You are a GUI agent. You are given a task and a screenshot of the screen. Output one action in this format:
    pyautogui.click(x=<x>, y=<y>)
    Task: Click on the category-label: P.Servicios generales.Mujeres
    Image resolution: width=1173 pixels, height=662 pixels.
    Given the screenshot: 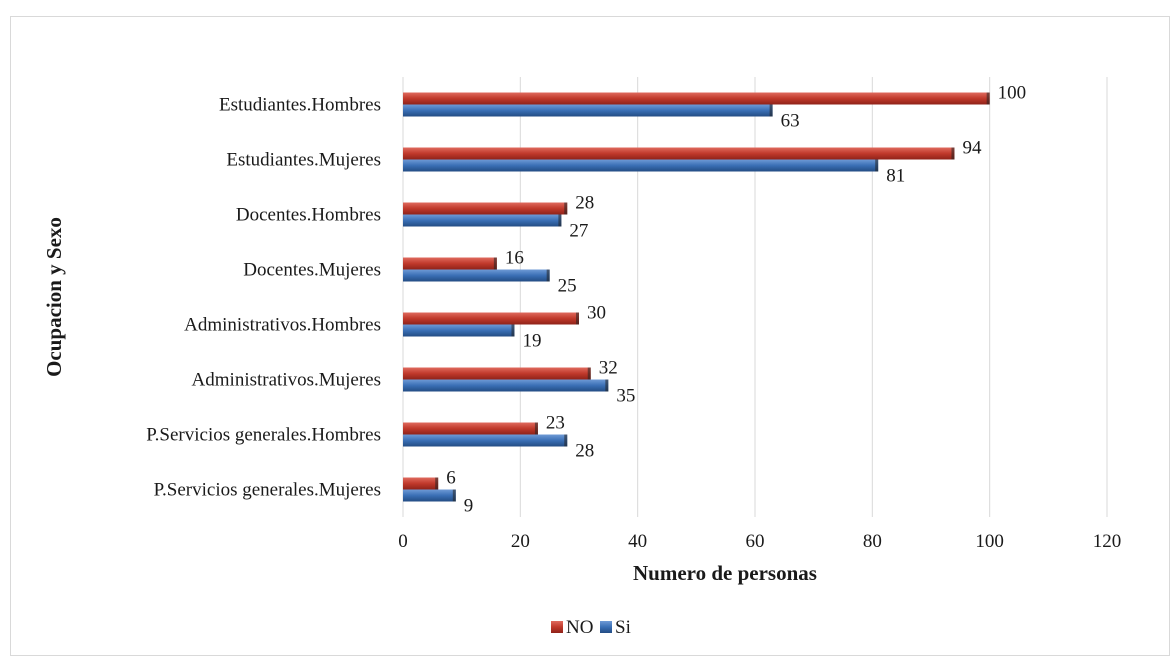 What is the action you would take?
    pyautogui.click(x=267, y=490)
    